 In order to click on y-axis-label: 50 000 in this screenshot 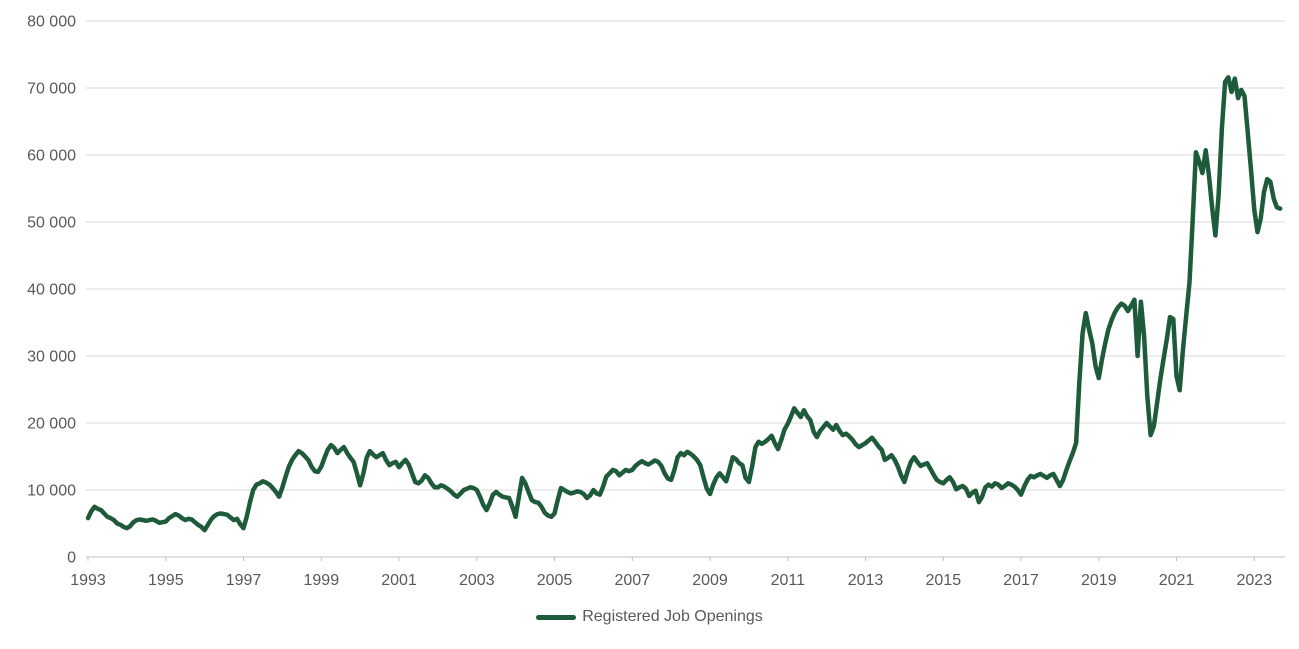, I will do `click(51, 223)`.